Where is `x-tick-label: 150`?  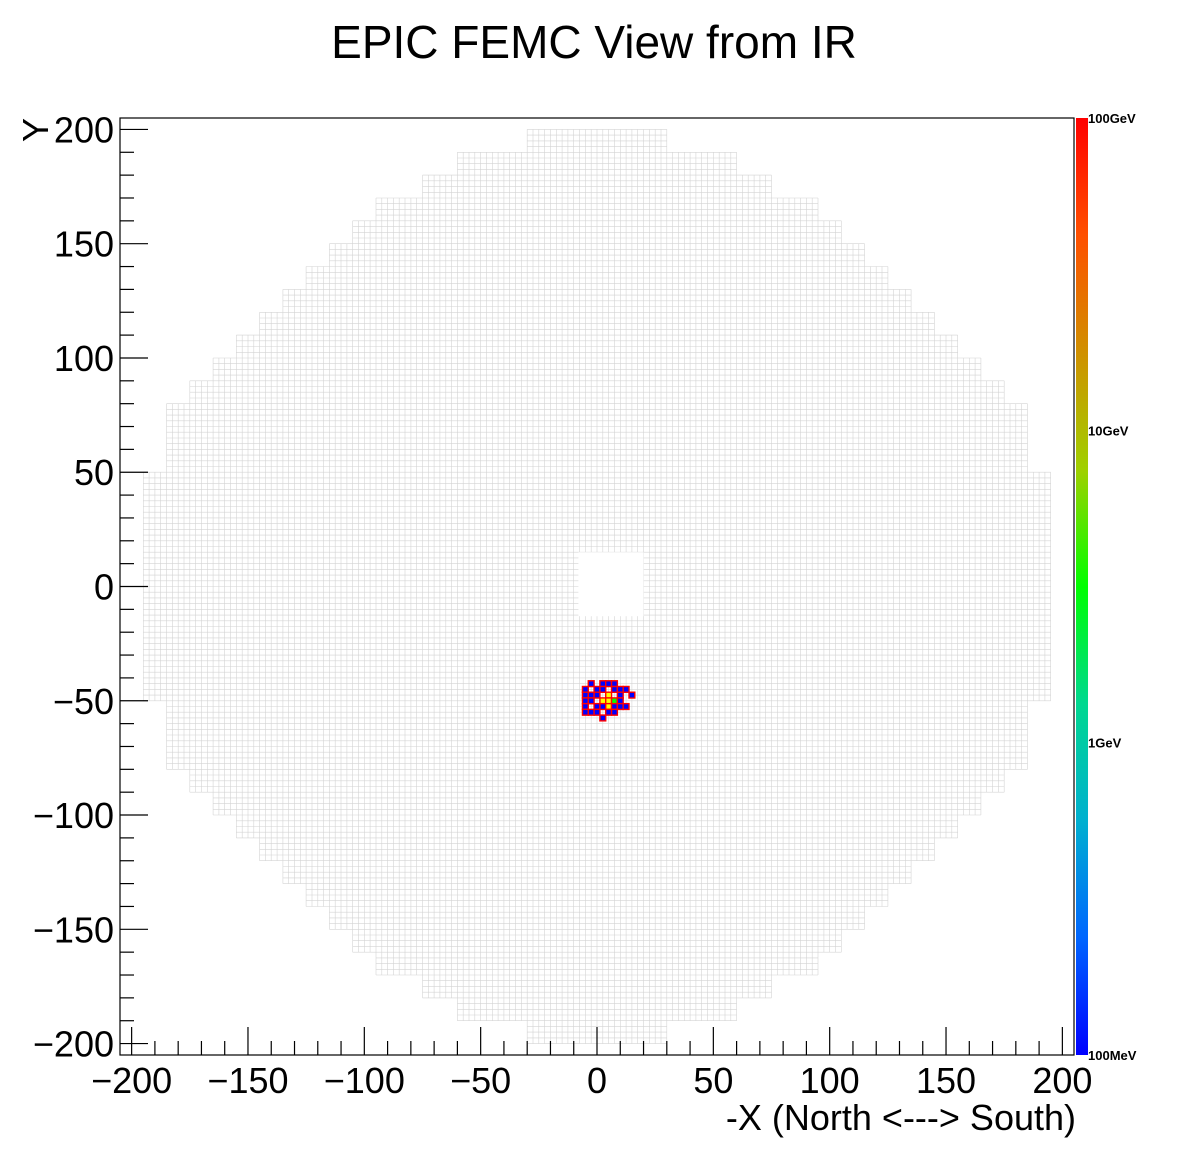
x-tick-label: 150 is located at coordinates (946, 1080).